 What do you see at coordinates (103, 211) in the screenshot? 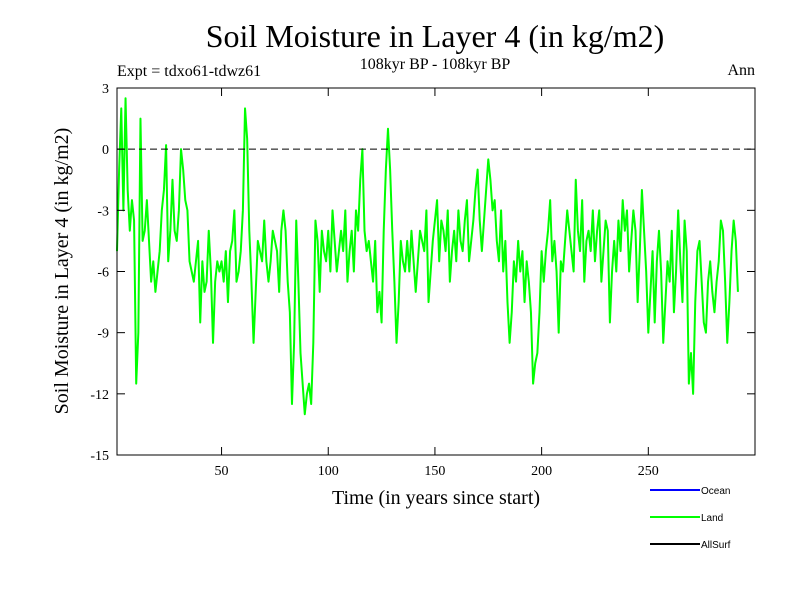
I see `y-tick-label: -3` at bounding box center [103, 211].